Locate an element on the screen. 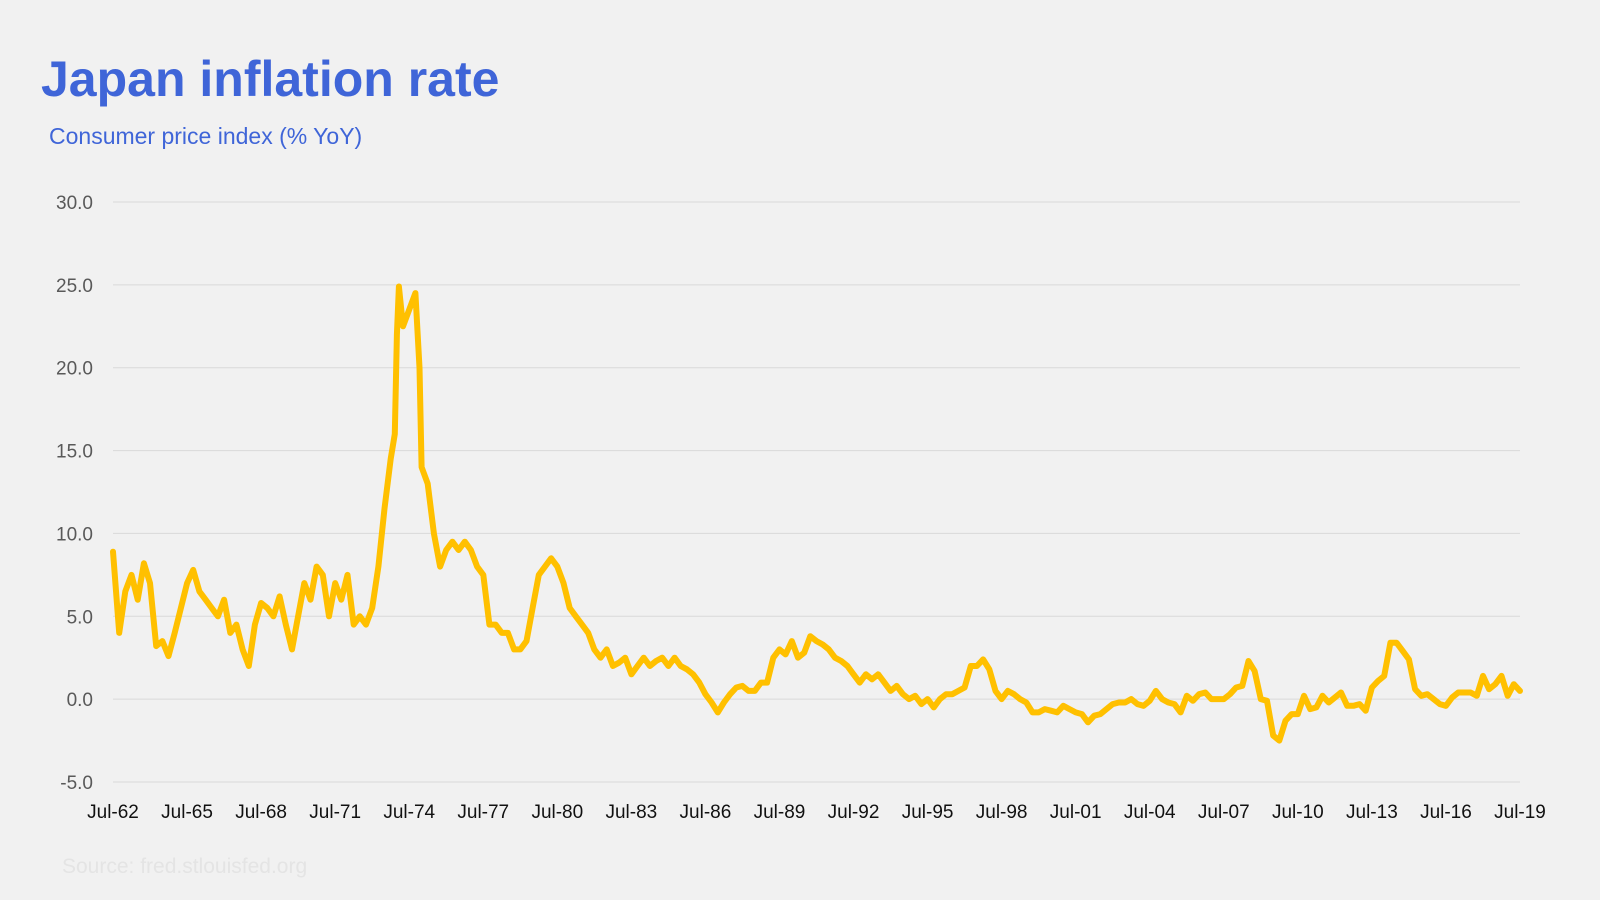 The height and width of the screenshot is (900, 1600). y-tick-label: 10.0 is located at coordinates (74, 534).